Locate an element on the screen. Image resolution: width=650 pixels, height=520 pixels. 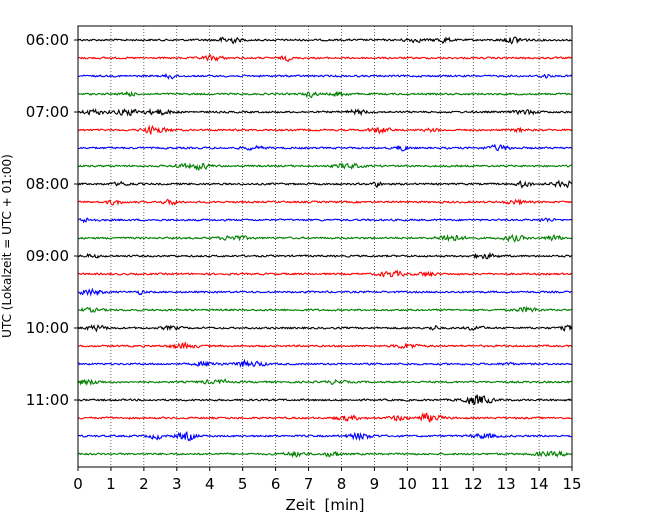
x-tick-label: 13 is located at coordinates (506, 484).